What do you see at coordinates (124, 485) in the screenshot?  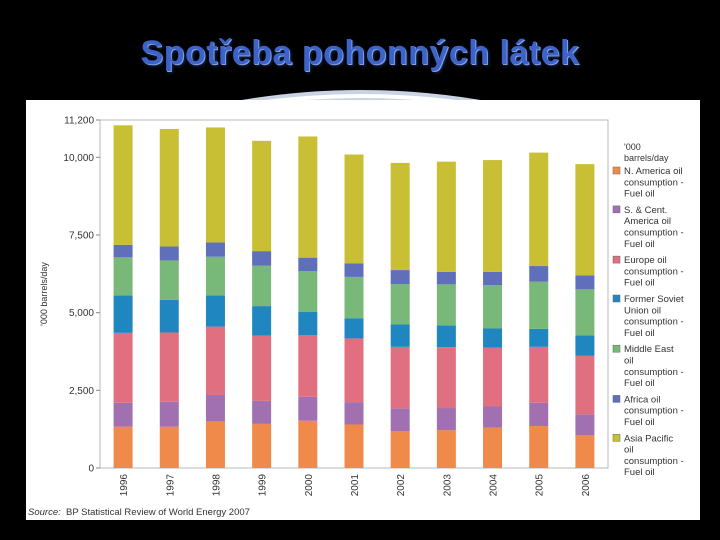 I see `x-tick-label: 1996` at bounding box center [124, 485].